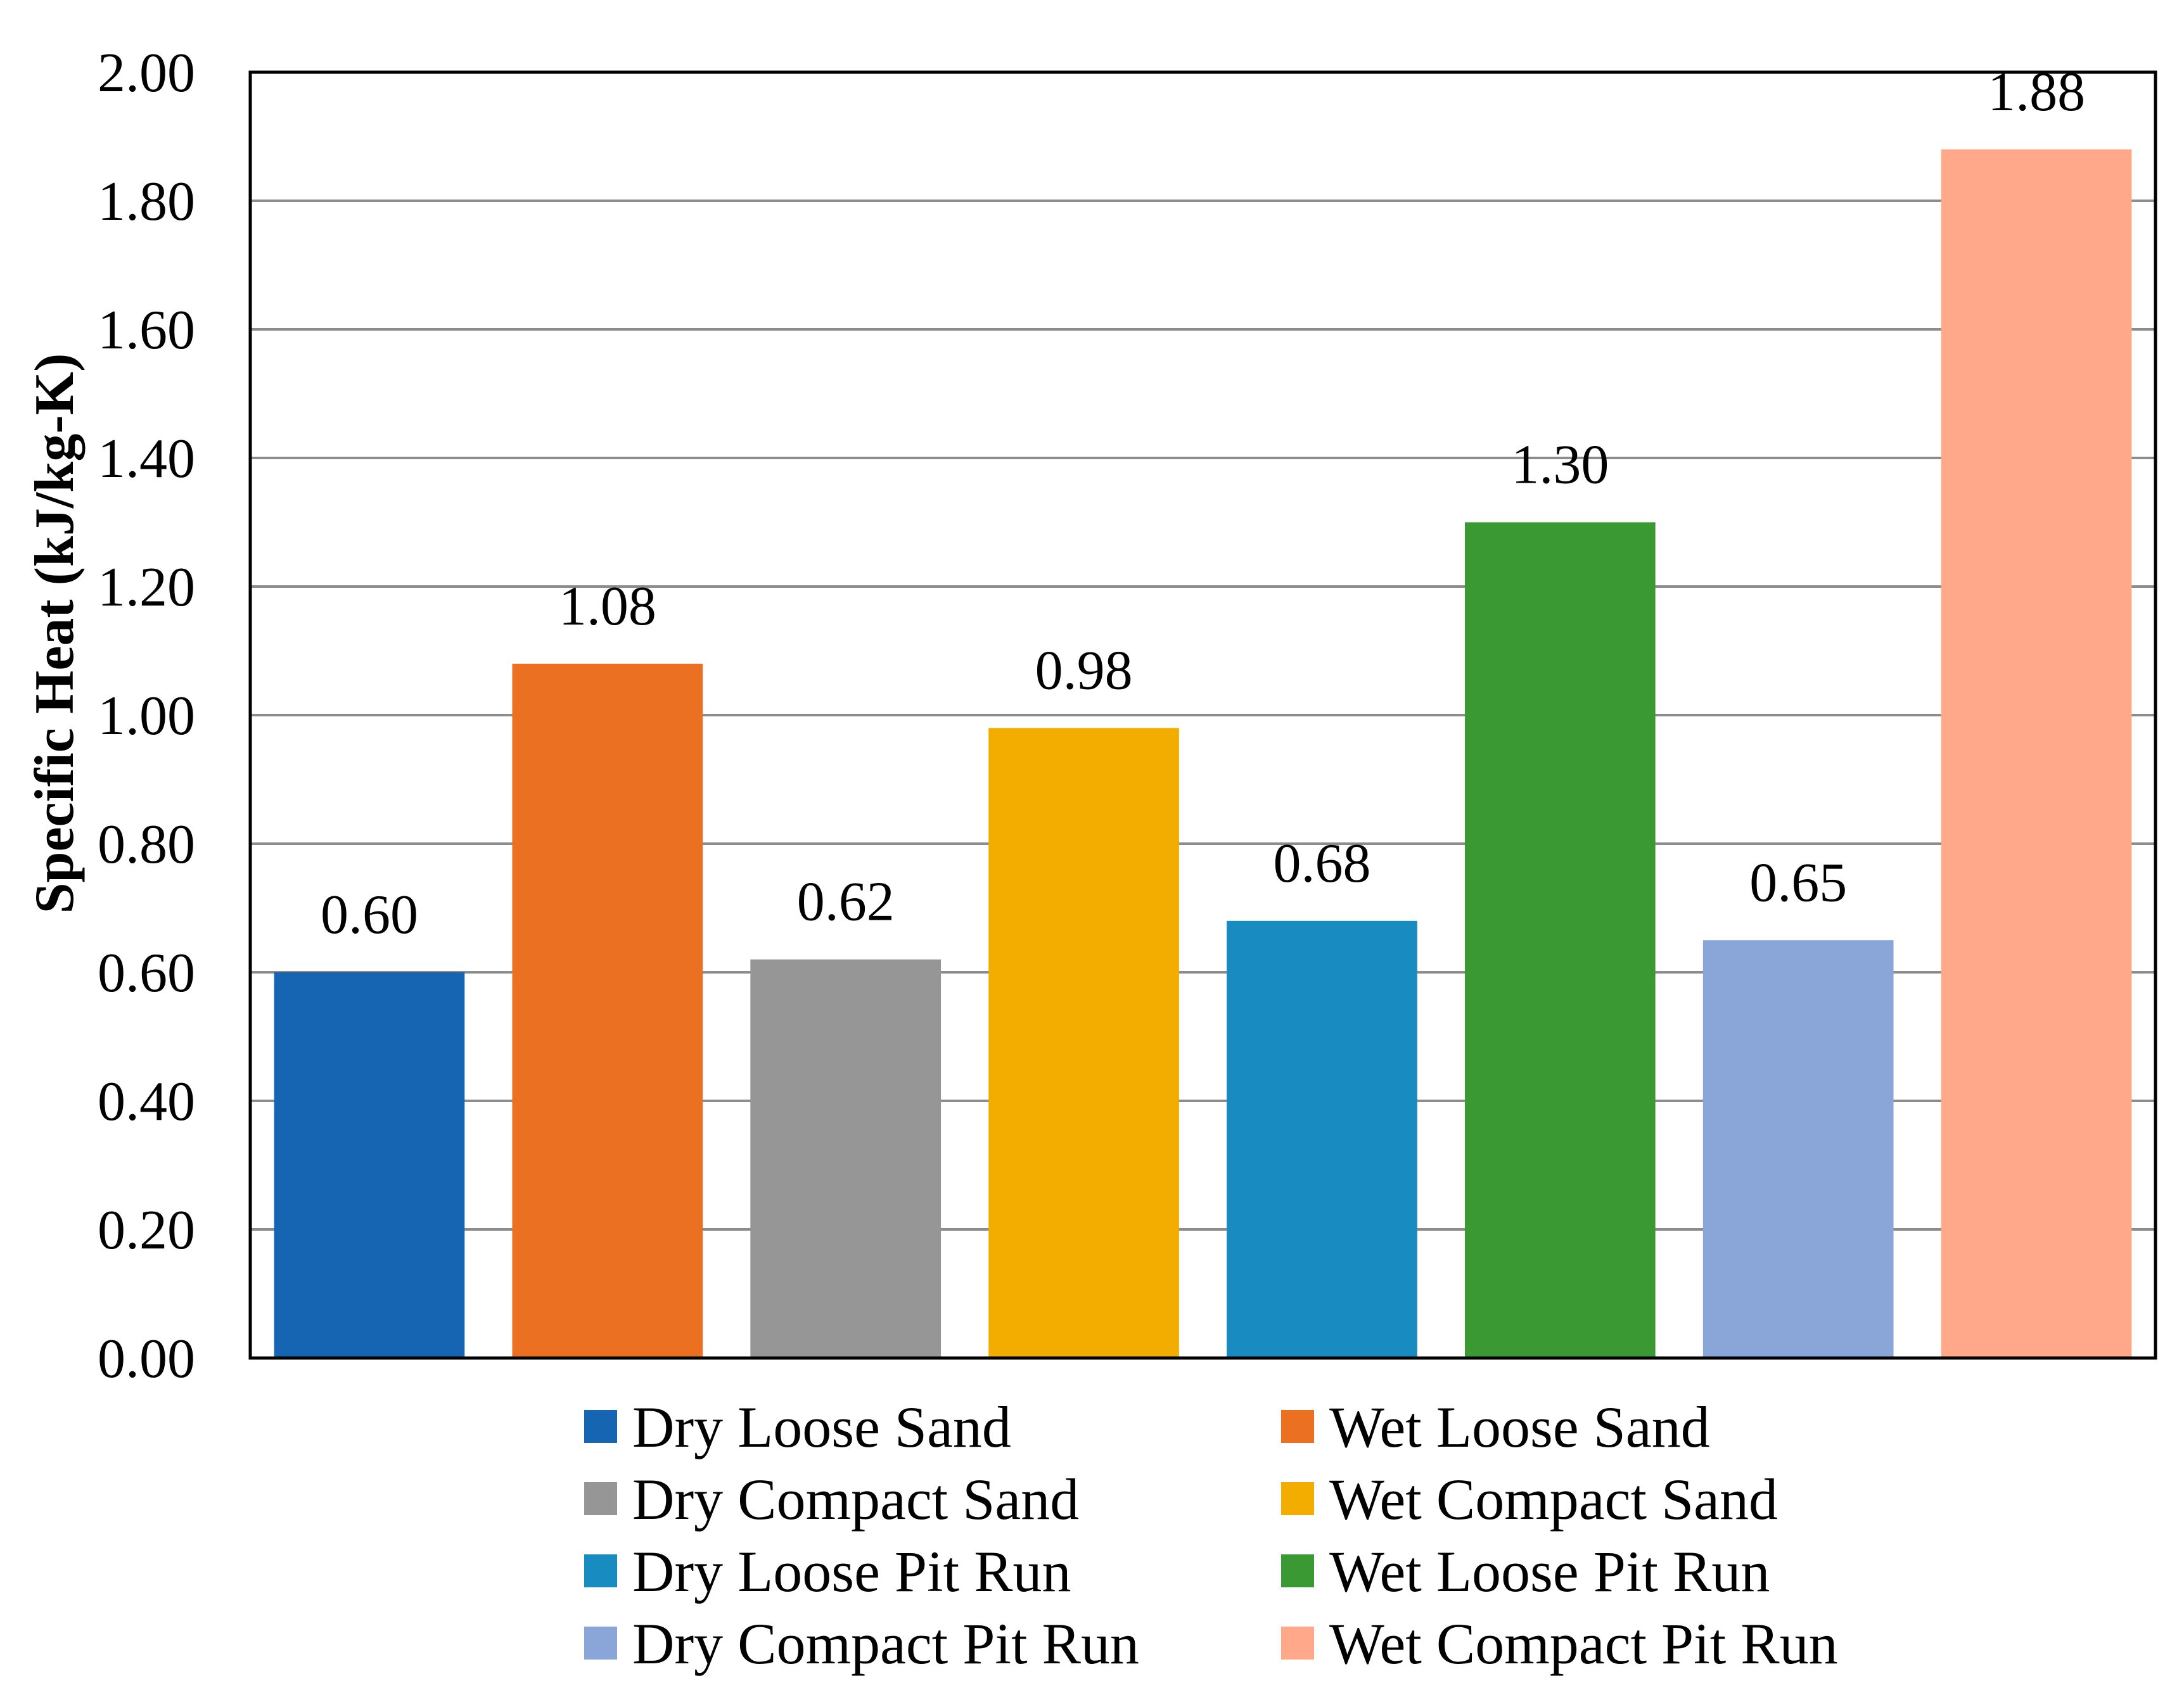 The height and width of the screenshot is (1695, 2184). What do you see at coordinates (607, 606) in the screenshot?
I see `data-label: 1.08` at bounding box center [607, 606].